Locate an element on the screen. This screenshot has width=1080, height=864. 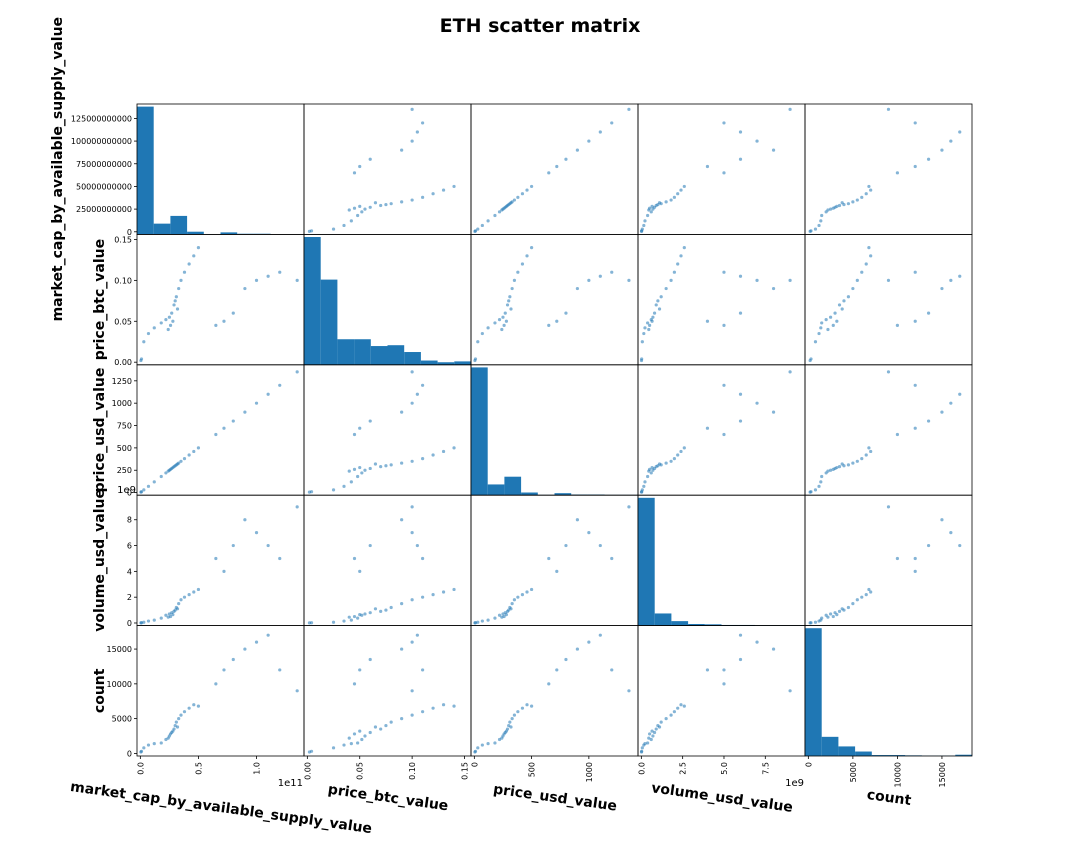
matrix-cell-market_cap_by_available_supply_value-vs-market_cap_by_available_supply_value is located at coordinates (220, 169).